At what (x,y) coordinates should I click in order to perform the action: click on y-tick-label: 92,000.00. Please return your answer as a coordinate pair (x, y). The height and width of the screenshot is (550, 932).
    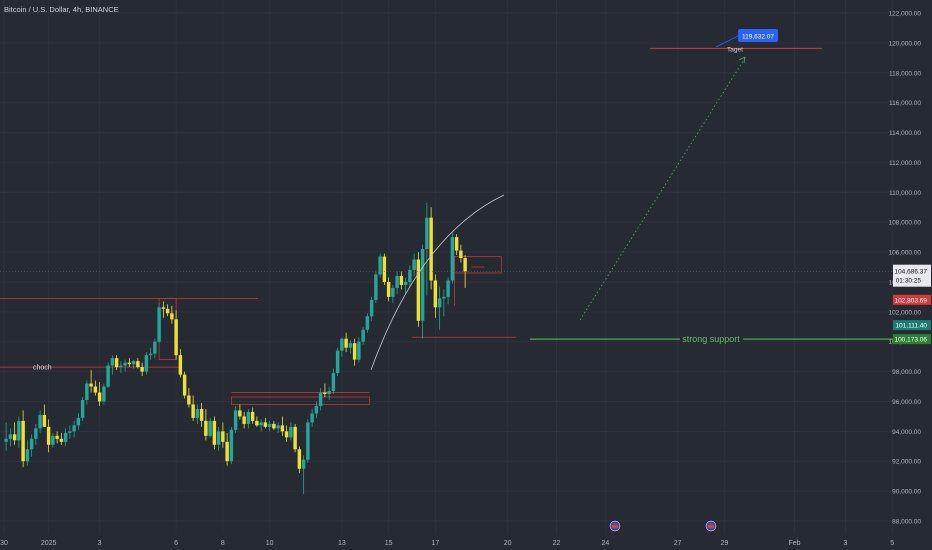
    Looking at the image, I should click on (906, 462).